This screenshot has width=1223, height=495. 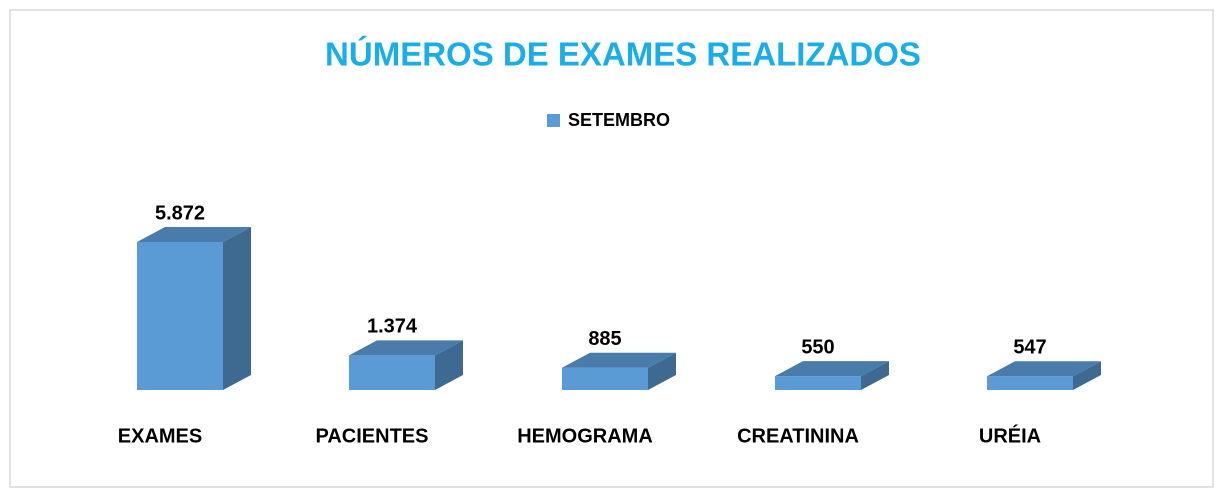 What do you see at coordinates (1029, 347) in the screenshot?
I see `value-label: 547` at bounding box center [1029, 347].